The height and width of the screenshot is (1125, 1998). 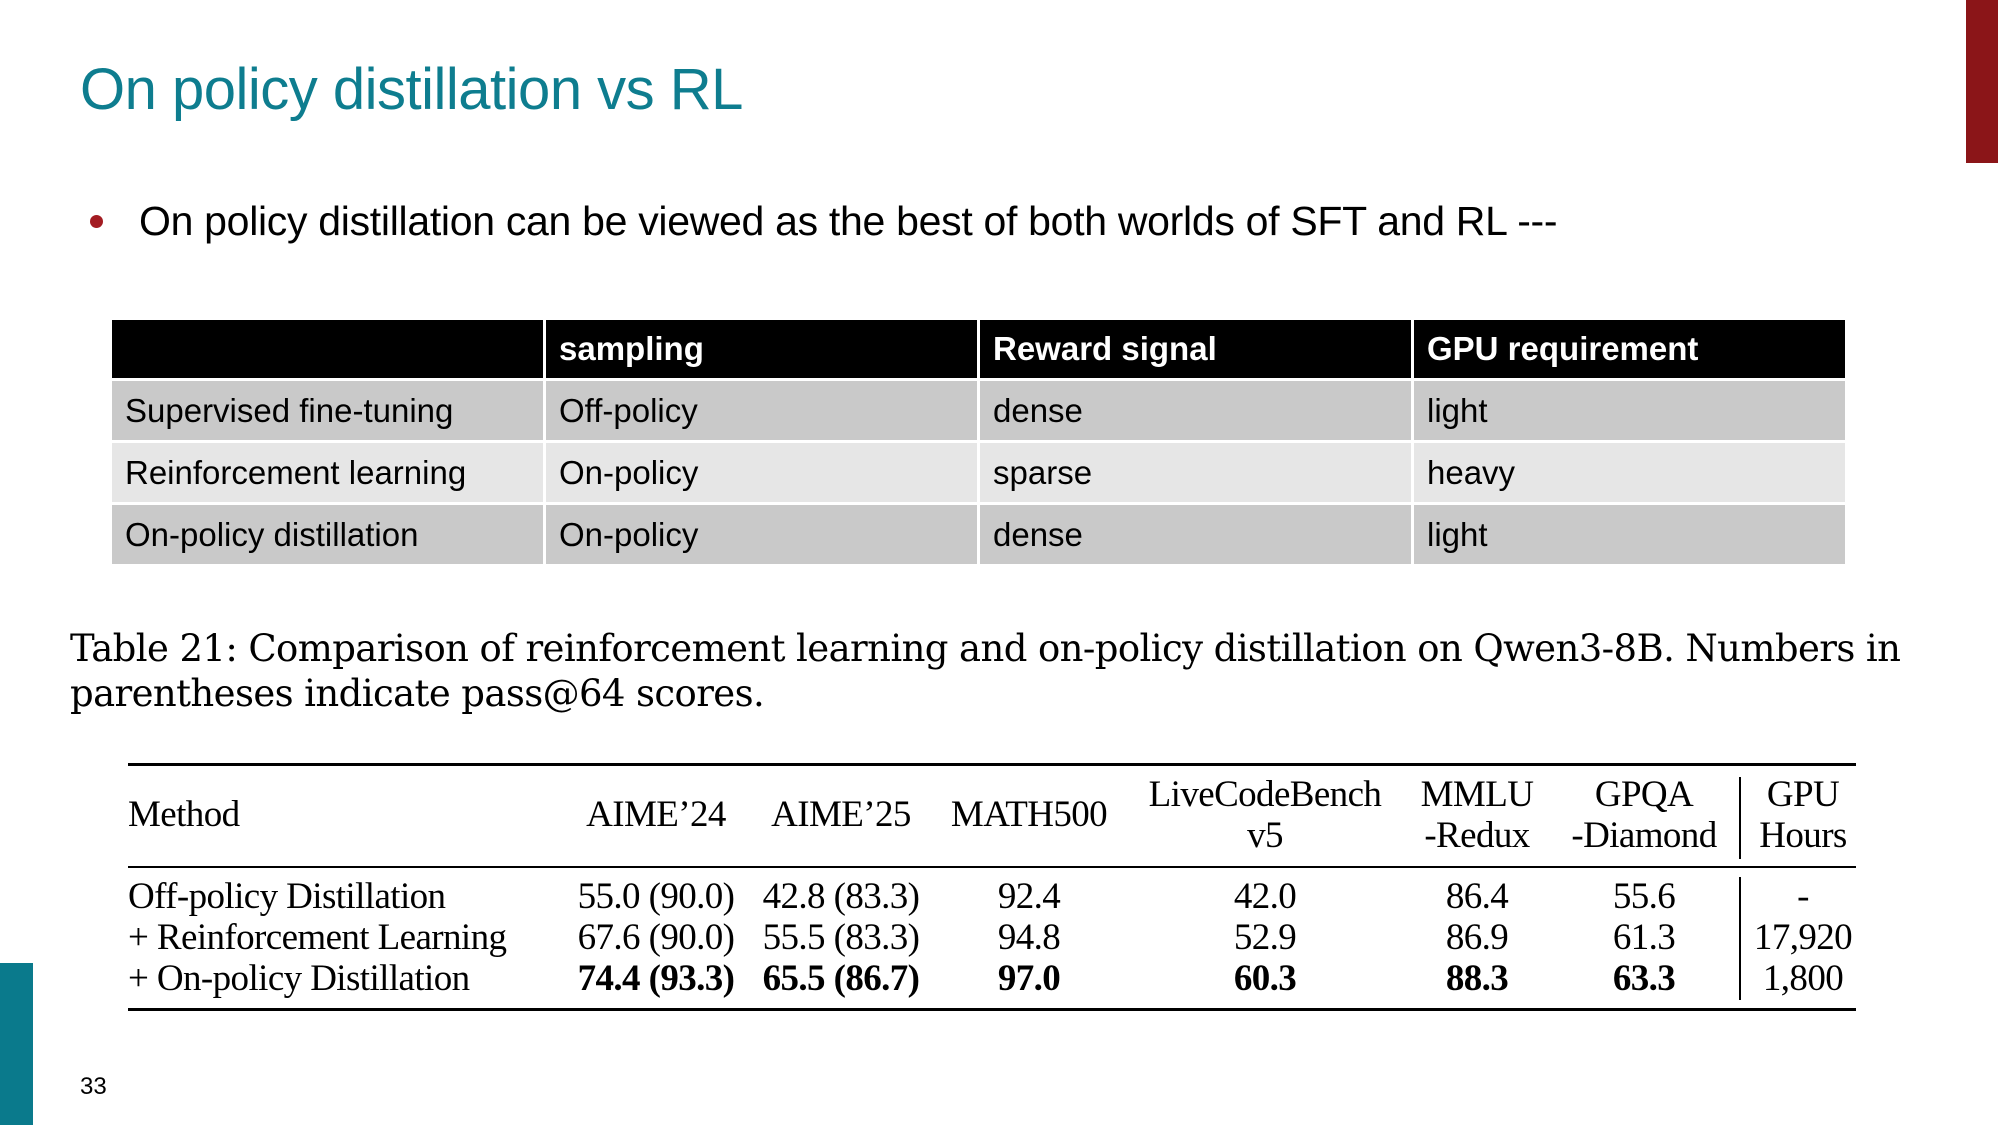 What do you see at coordinates (1265, 794) in the screenshot?
I see `header-livecodebench: LiveCodeBench` at bounding box center [1265, 794].